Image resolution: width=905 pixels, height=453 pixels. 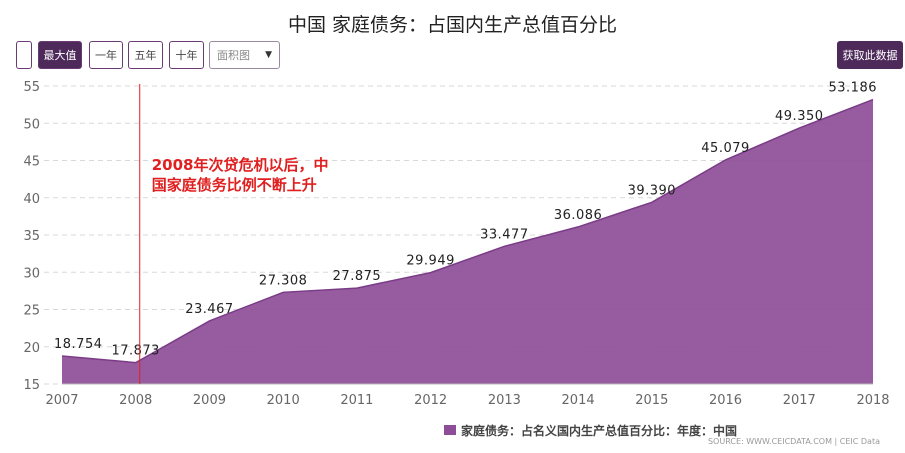 I want to click on x-tick-label: 2016, so click(x=725, y=400).